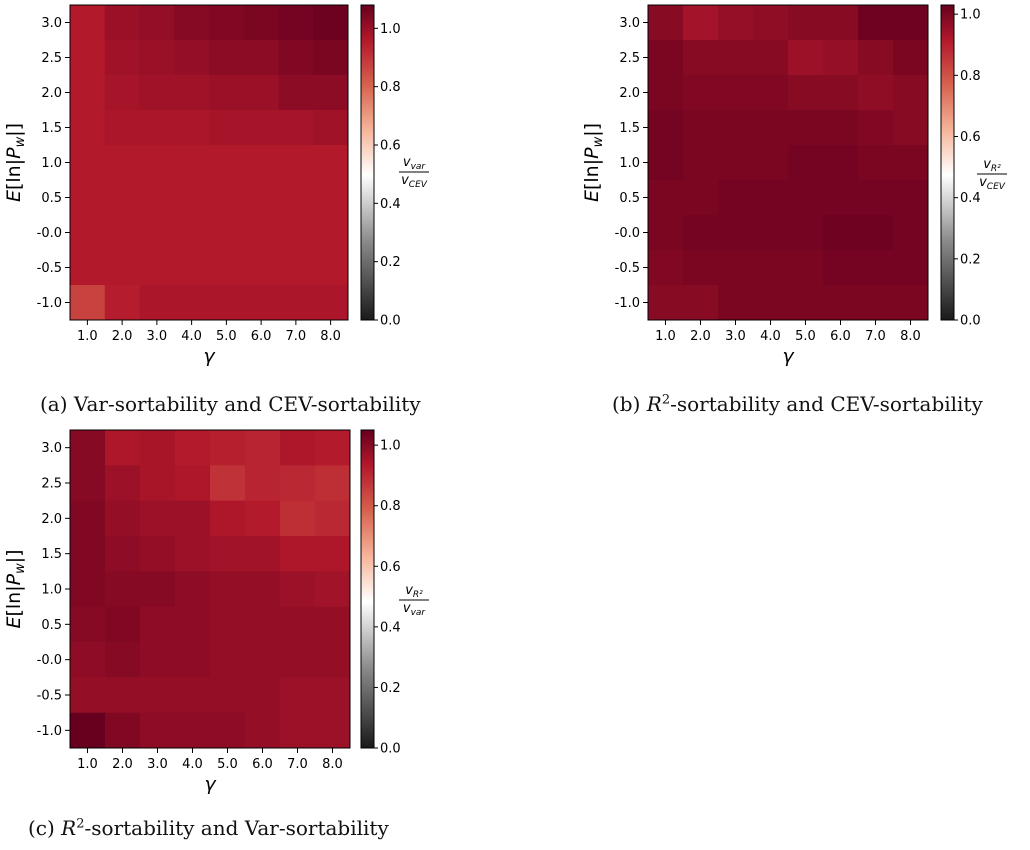 This screenshot has width=1030, height=850. I want to click on colorbar-tick-label: 1.0, so click(970, 15).